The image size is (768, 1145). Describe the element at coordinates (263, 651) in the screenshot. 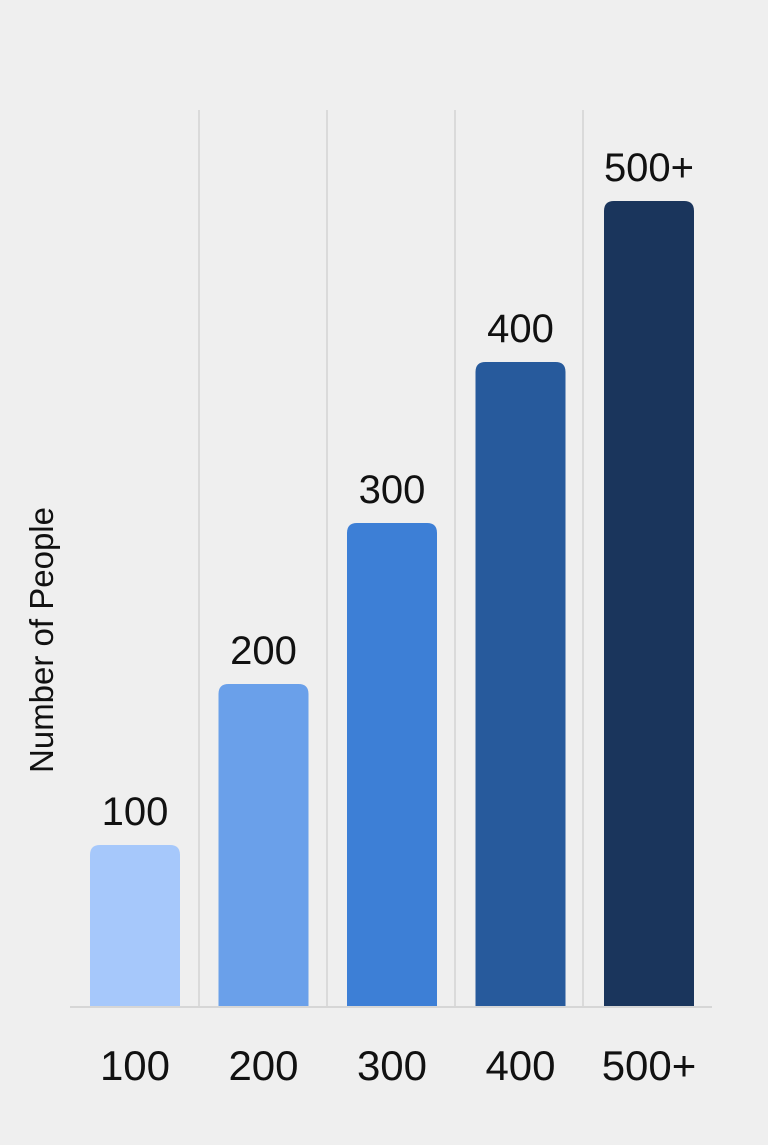

I see `data-label: 200` at that location.